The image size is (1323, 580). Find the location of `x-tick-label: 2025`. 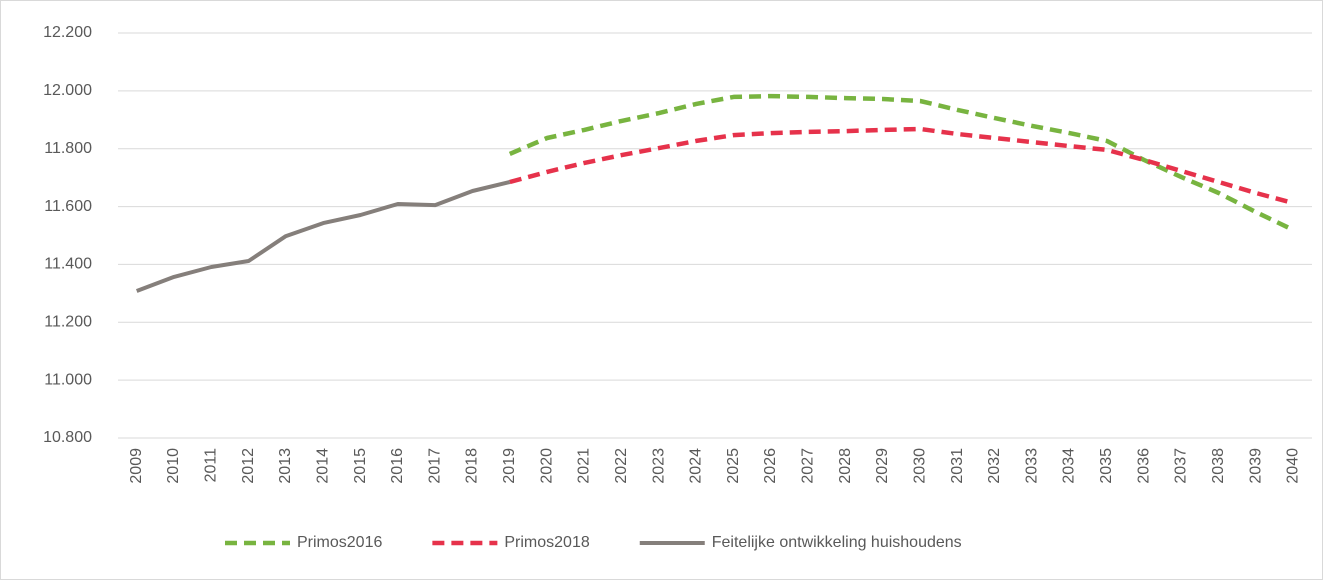

x-tick-label: 2025 is located at coordinates (733, 466).